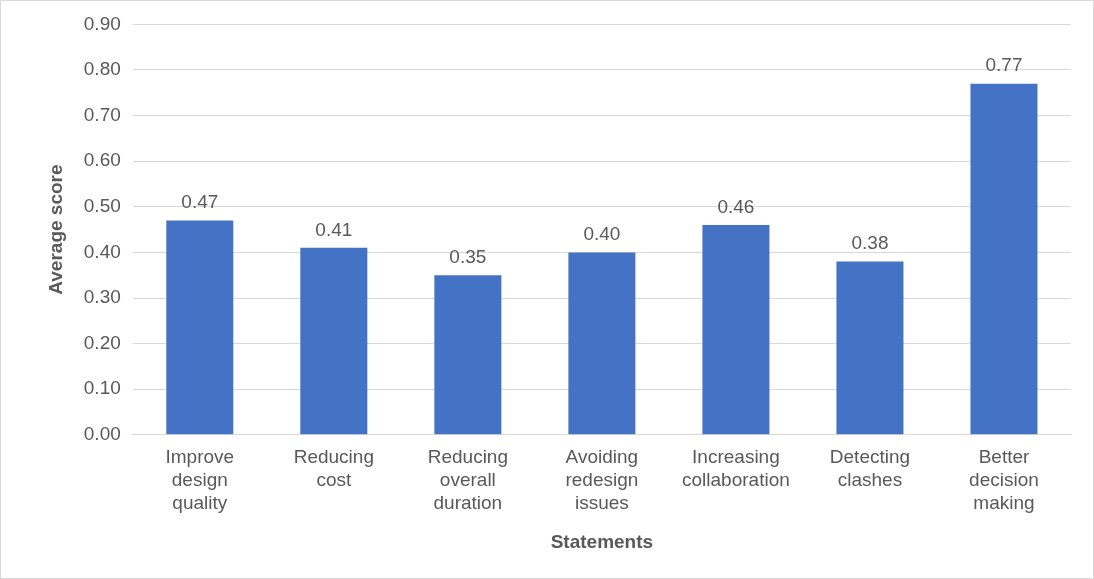 Image resolution: width=1094 pixels, height=579 pixels. I want to click on data-label: 0.46, so click(736, 206).